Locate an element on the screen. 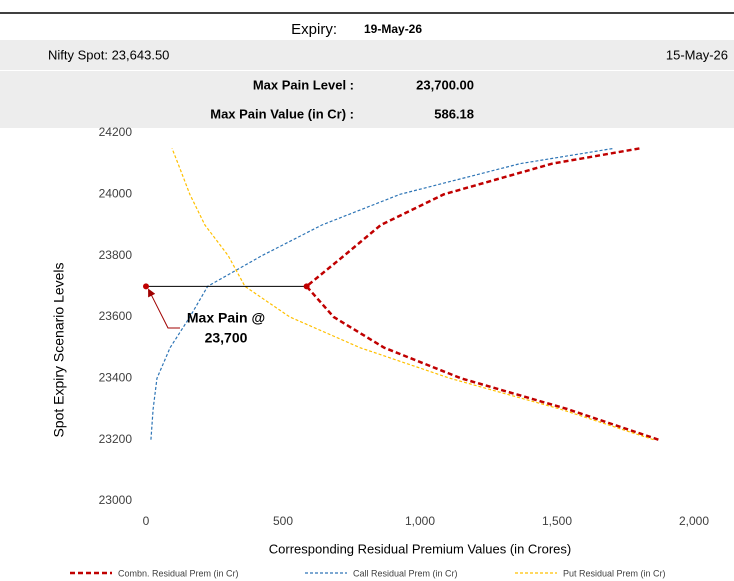 The width and height of the screenshot is (734, 581). max-pain-value-label: Max Pain Value (in Cr) : is located at coordinates (282, 113).